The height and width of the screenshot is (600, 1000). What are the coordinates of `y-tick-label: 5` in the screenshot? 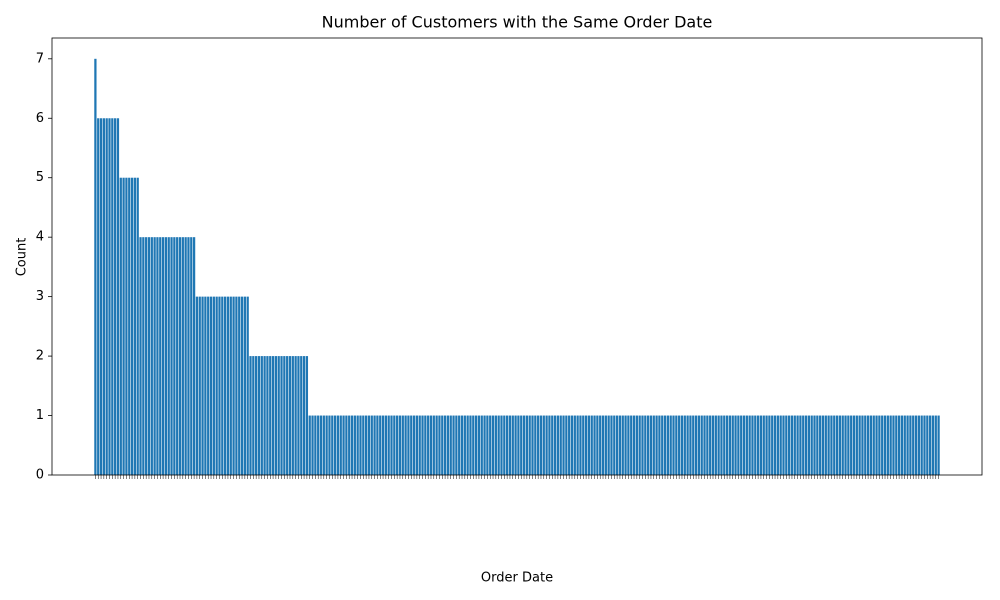 It's located at (40, 177).